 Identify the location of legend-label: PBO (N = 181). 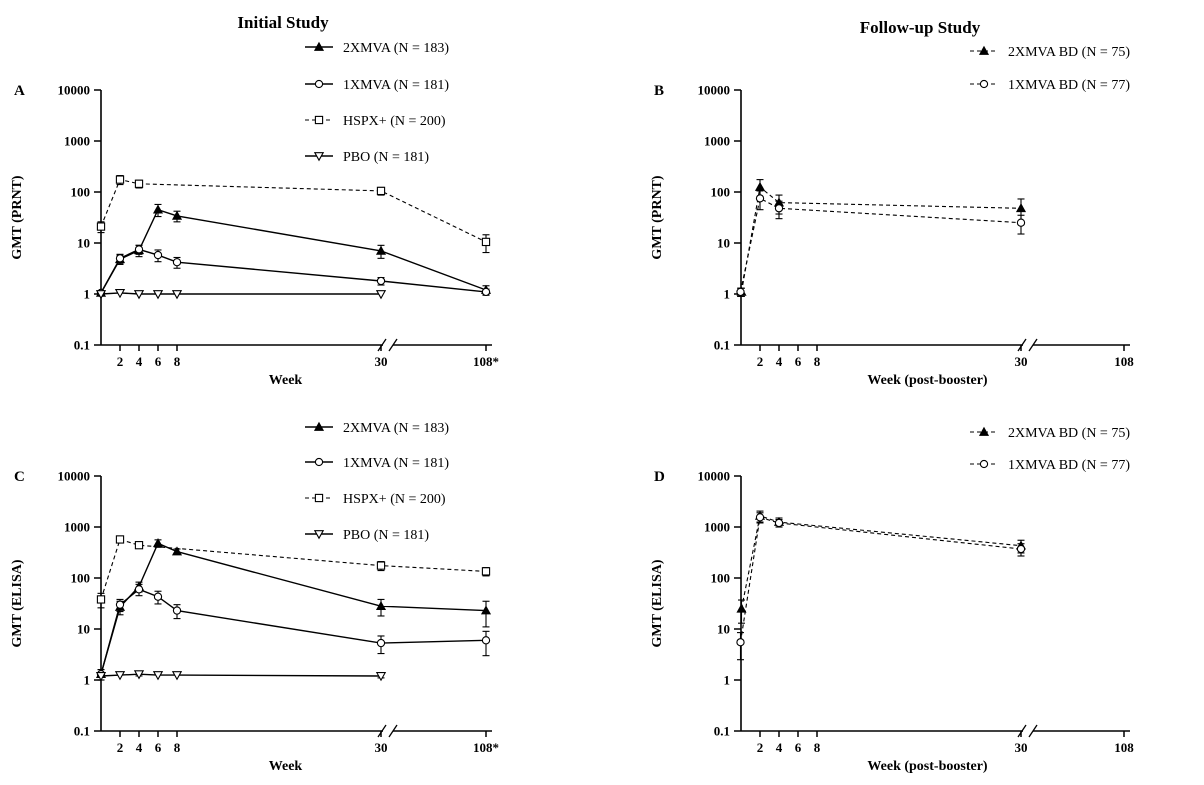
(386, 157).